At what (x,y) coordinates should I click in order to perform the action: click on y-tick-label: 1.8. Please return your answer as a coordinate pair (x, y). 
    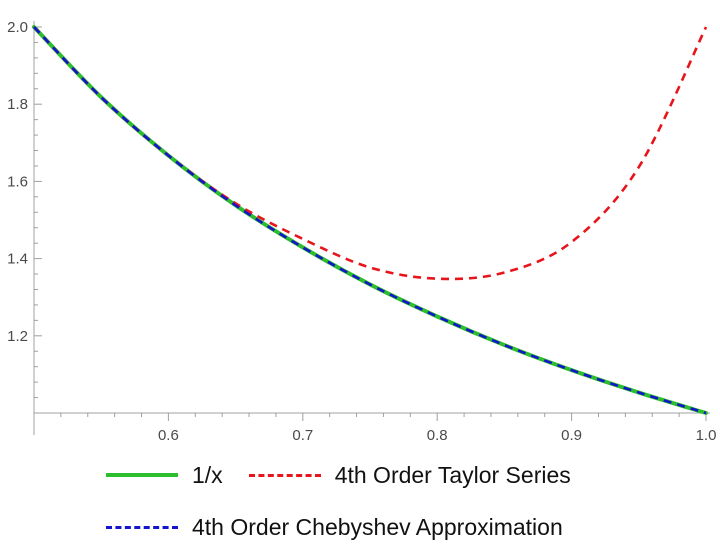
    Looking at the image, I should click on (17, 104).